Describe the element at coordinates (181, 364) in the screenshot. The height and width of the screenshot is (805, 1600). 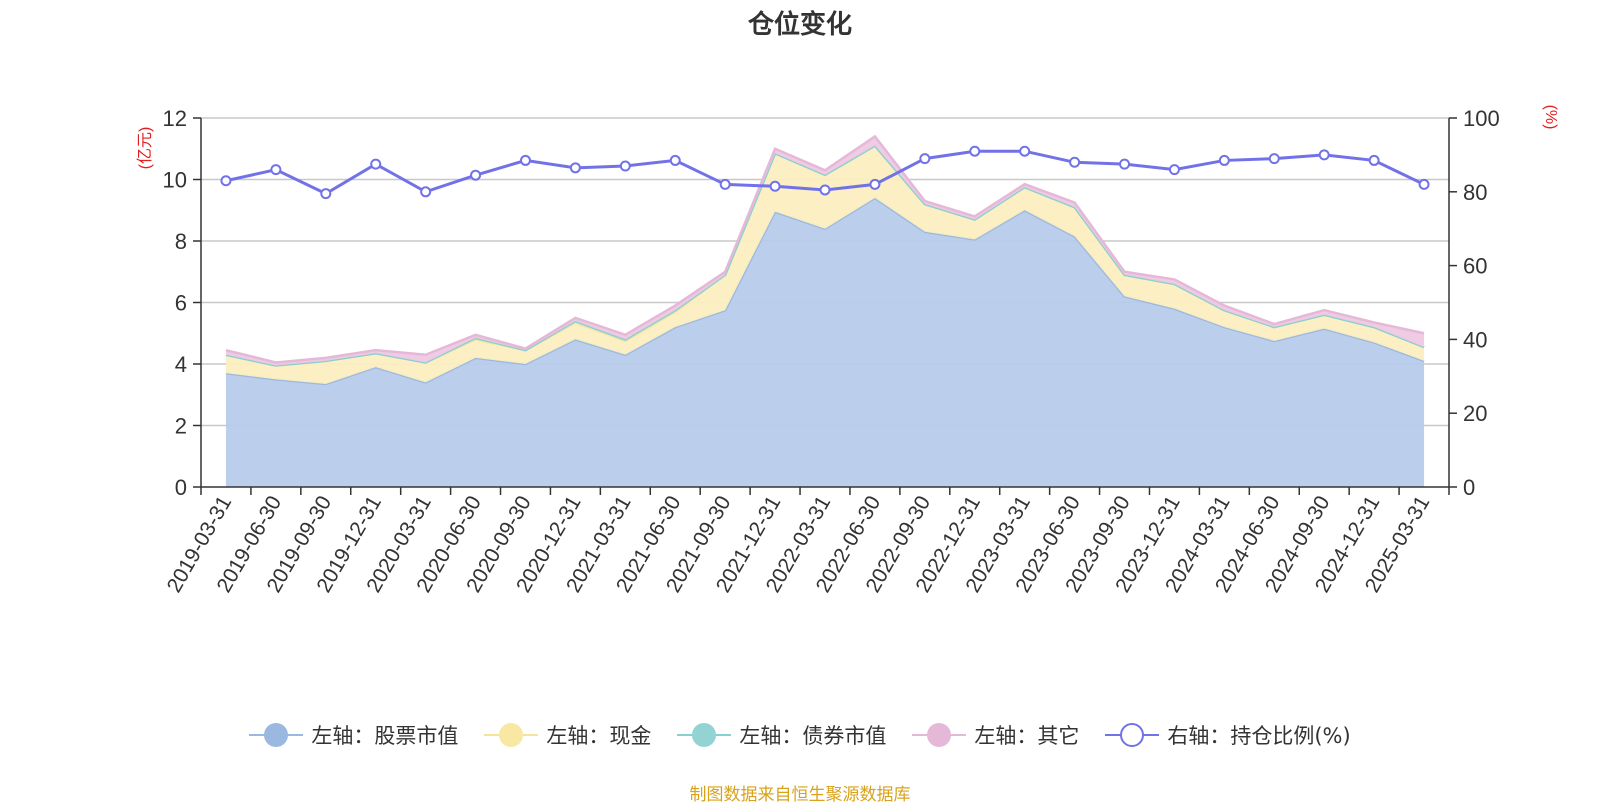
I see `left-tick-label: 4` at that location.